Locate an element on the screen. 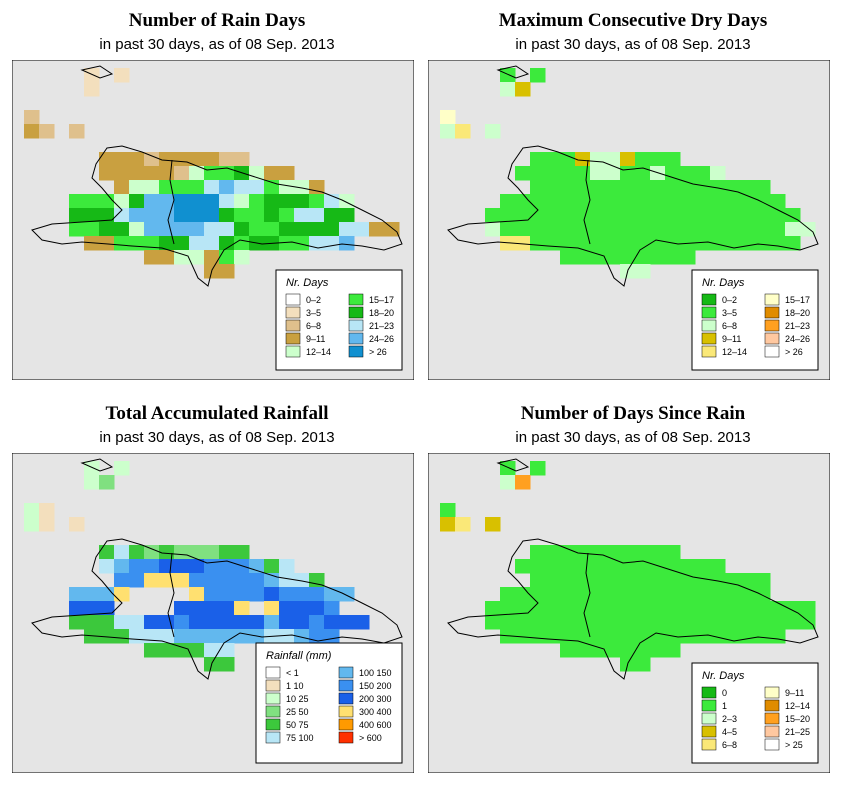 The height and width of the screenshot is (793, 853). chart-title: Number of Days Since Rain is located at coordinates (633, 413).